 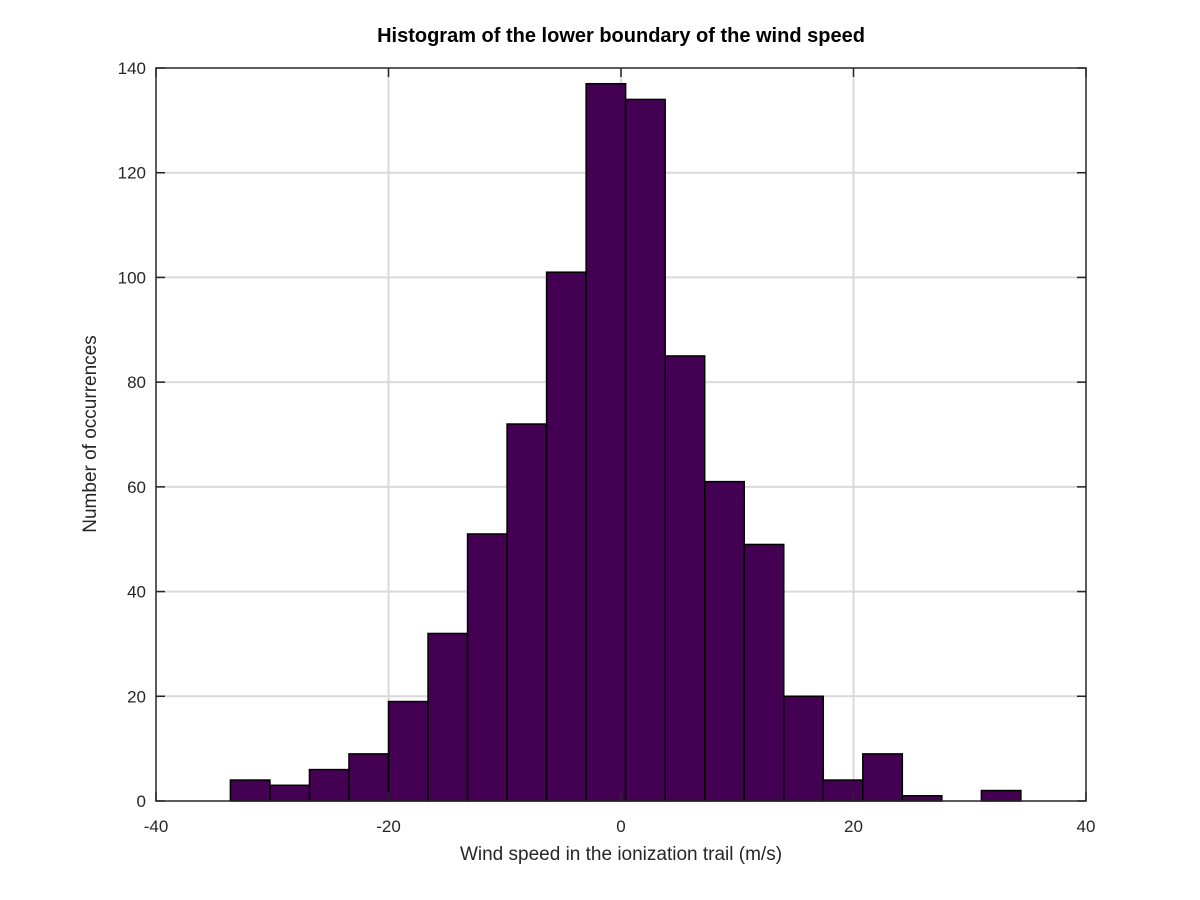 I want to click on y-tick-label: 140, so click(x=132, y=68).